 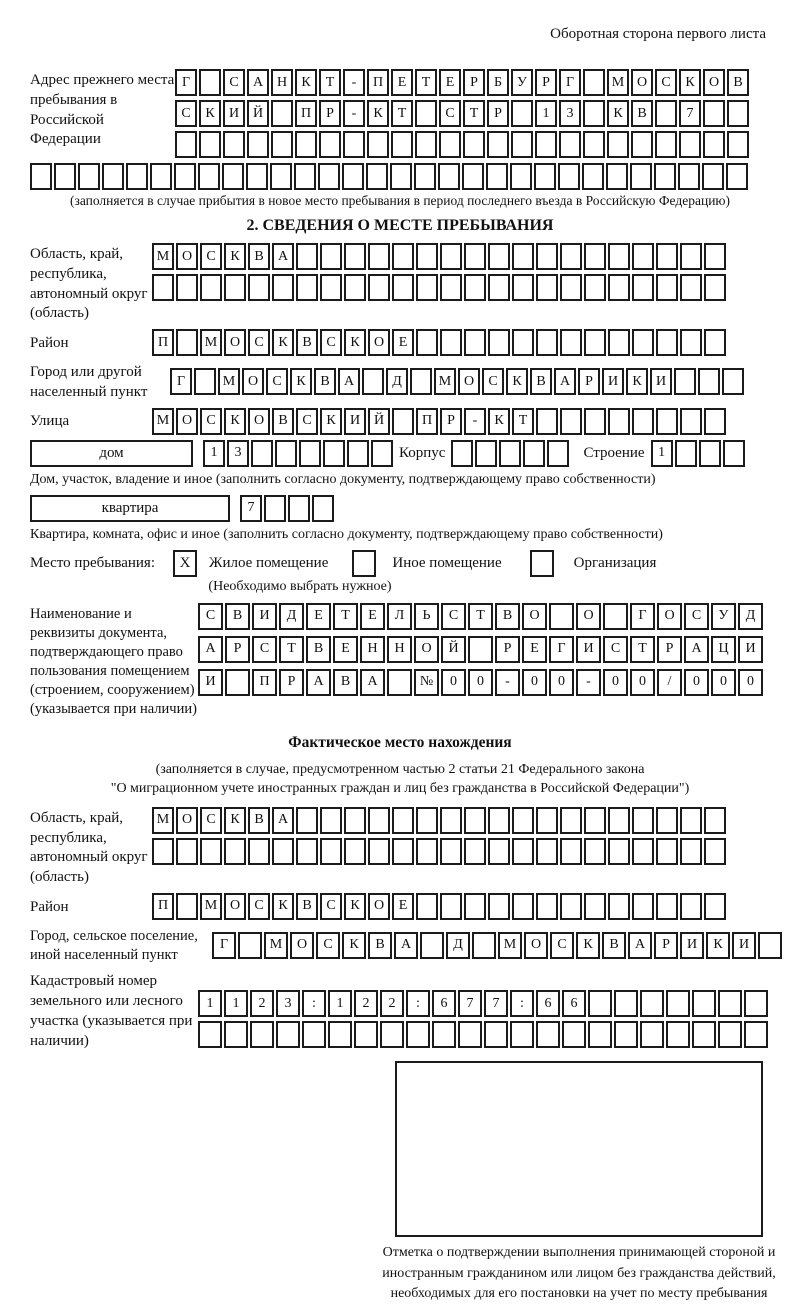 What do you see at coordinates (426, 682) in the screenshot?
I see `char-cell: №` at bounding box center [426, 682].